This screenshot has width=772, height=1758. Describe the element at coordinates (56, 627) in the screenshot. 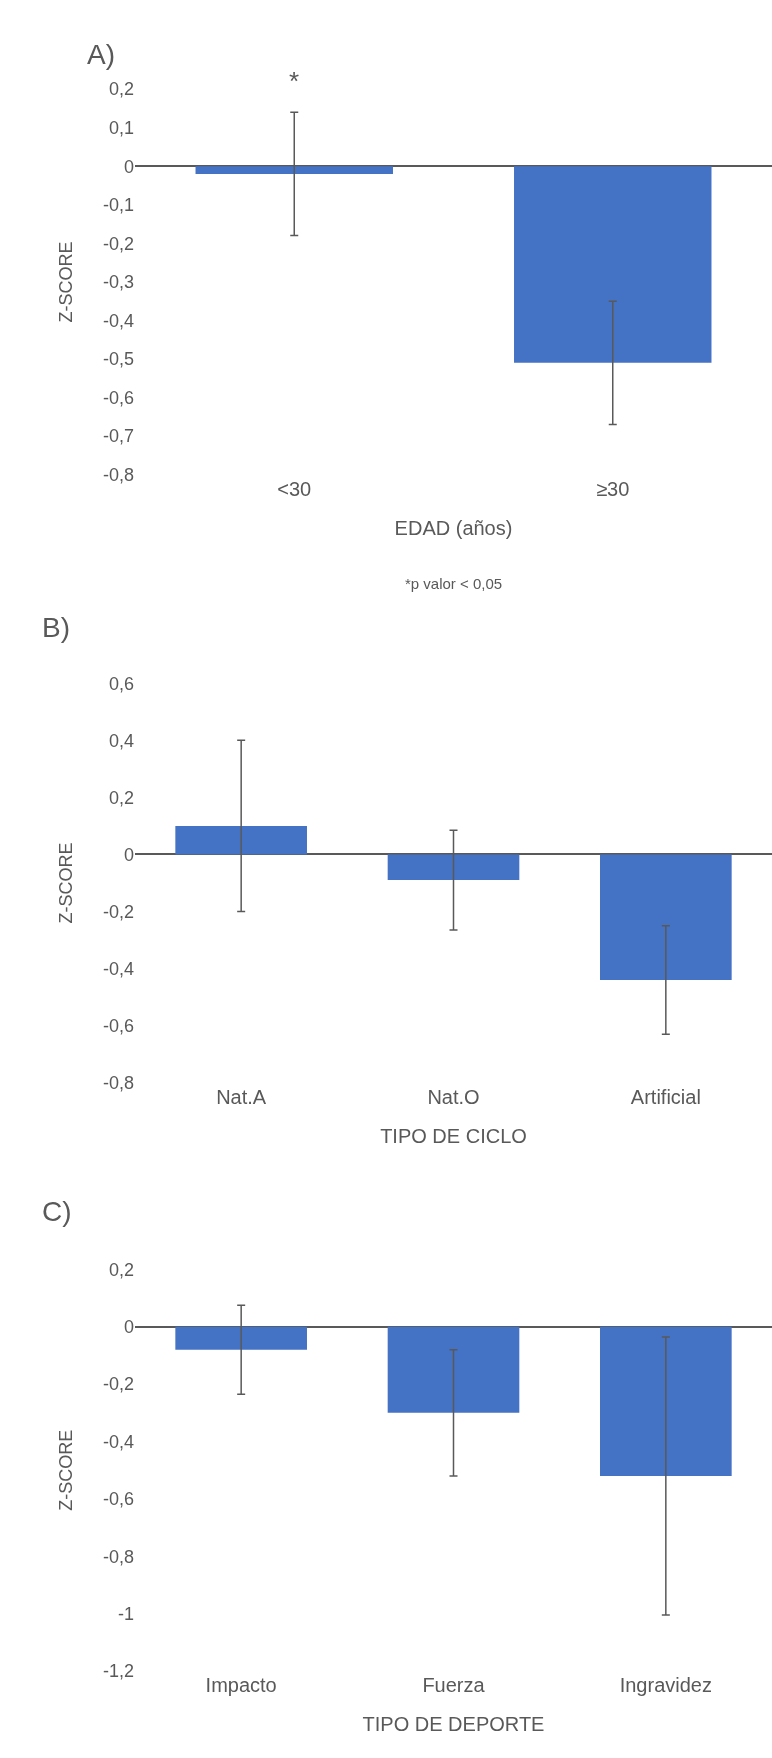

I see `chart-title: B)` at that location.